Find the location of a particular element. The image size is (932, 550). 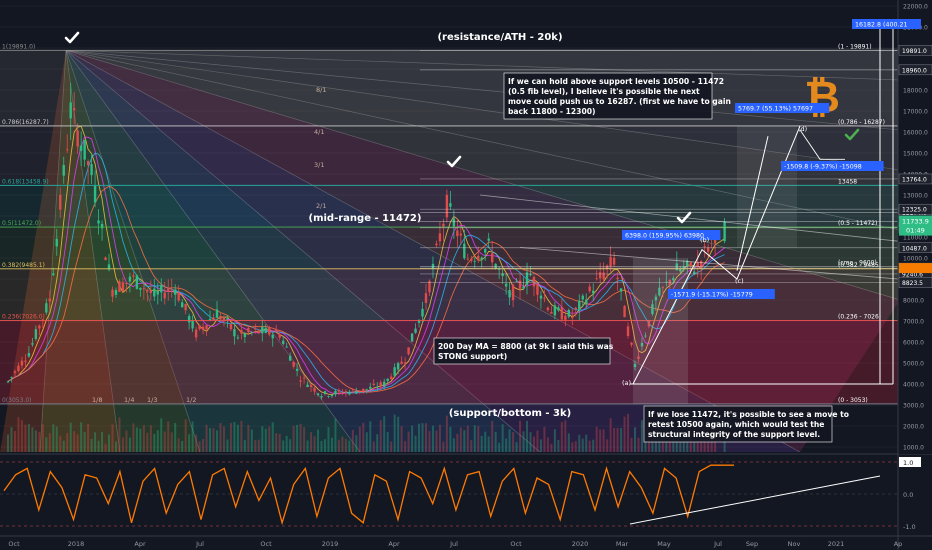

osc-line is located at coordinates (368, 495).